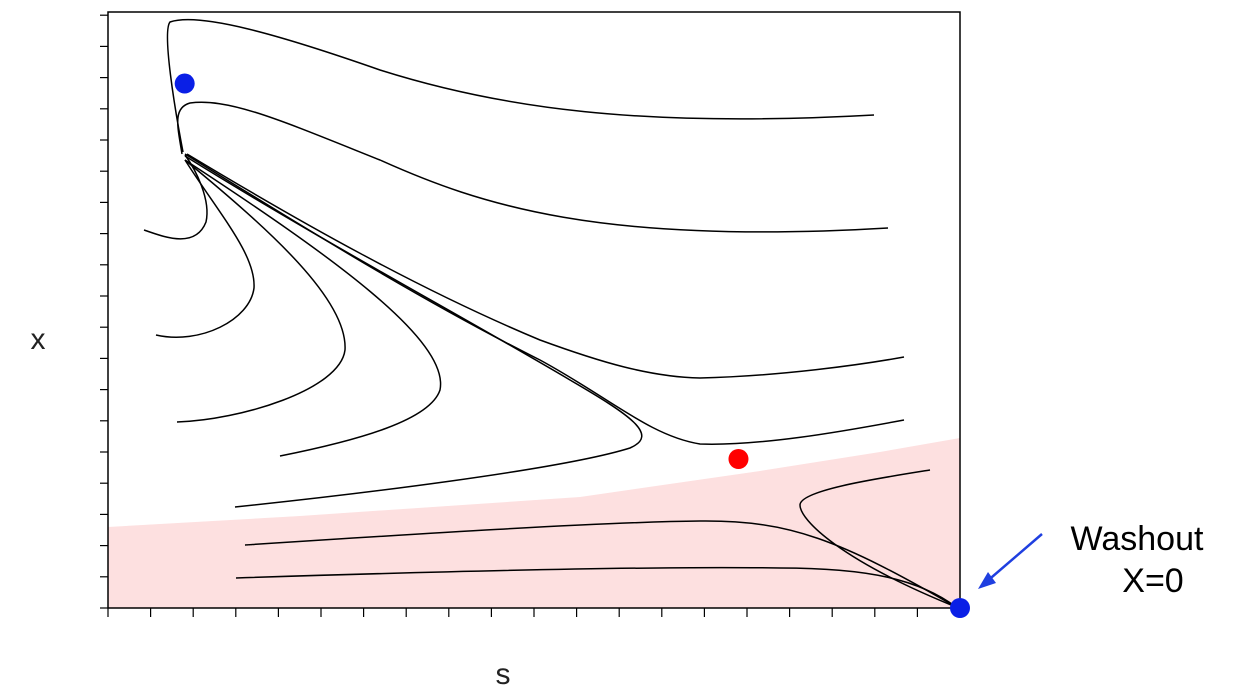  I want to click on washout-arrow-icon, so click(1013, 558).